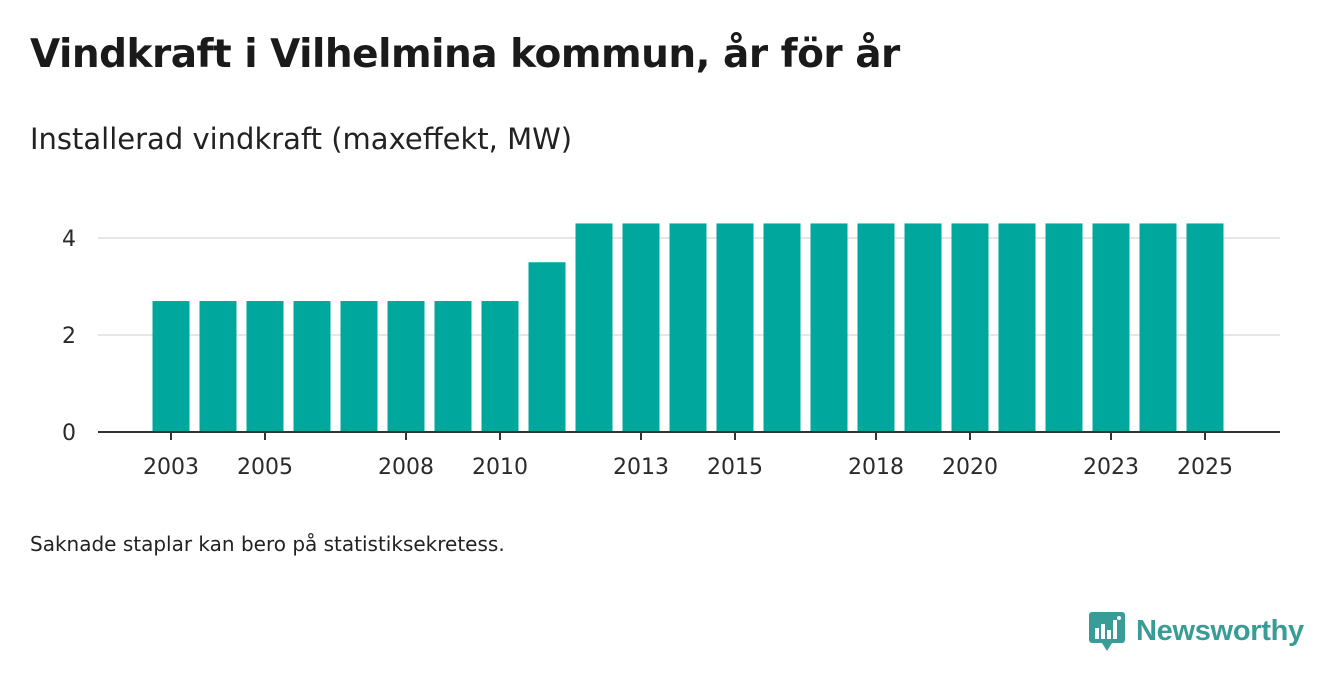  I want to click on bar-2025, so click(1205, 327).